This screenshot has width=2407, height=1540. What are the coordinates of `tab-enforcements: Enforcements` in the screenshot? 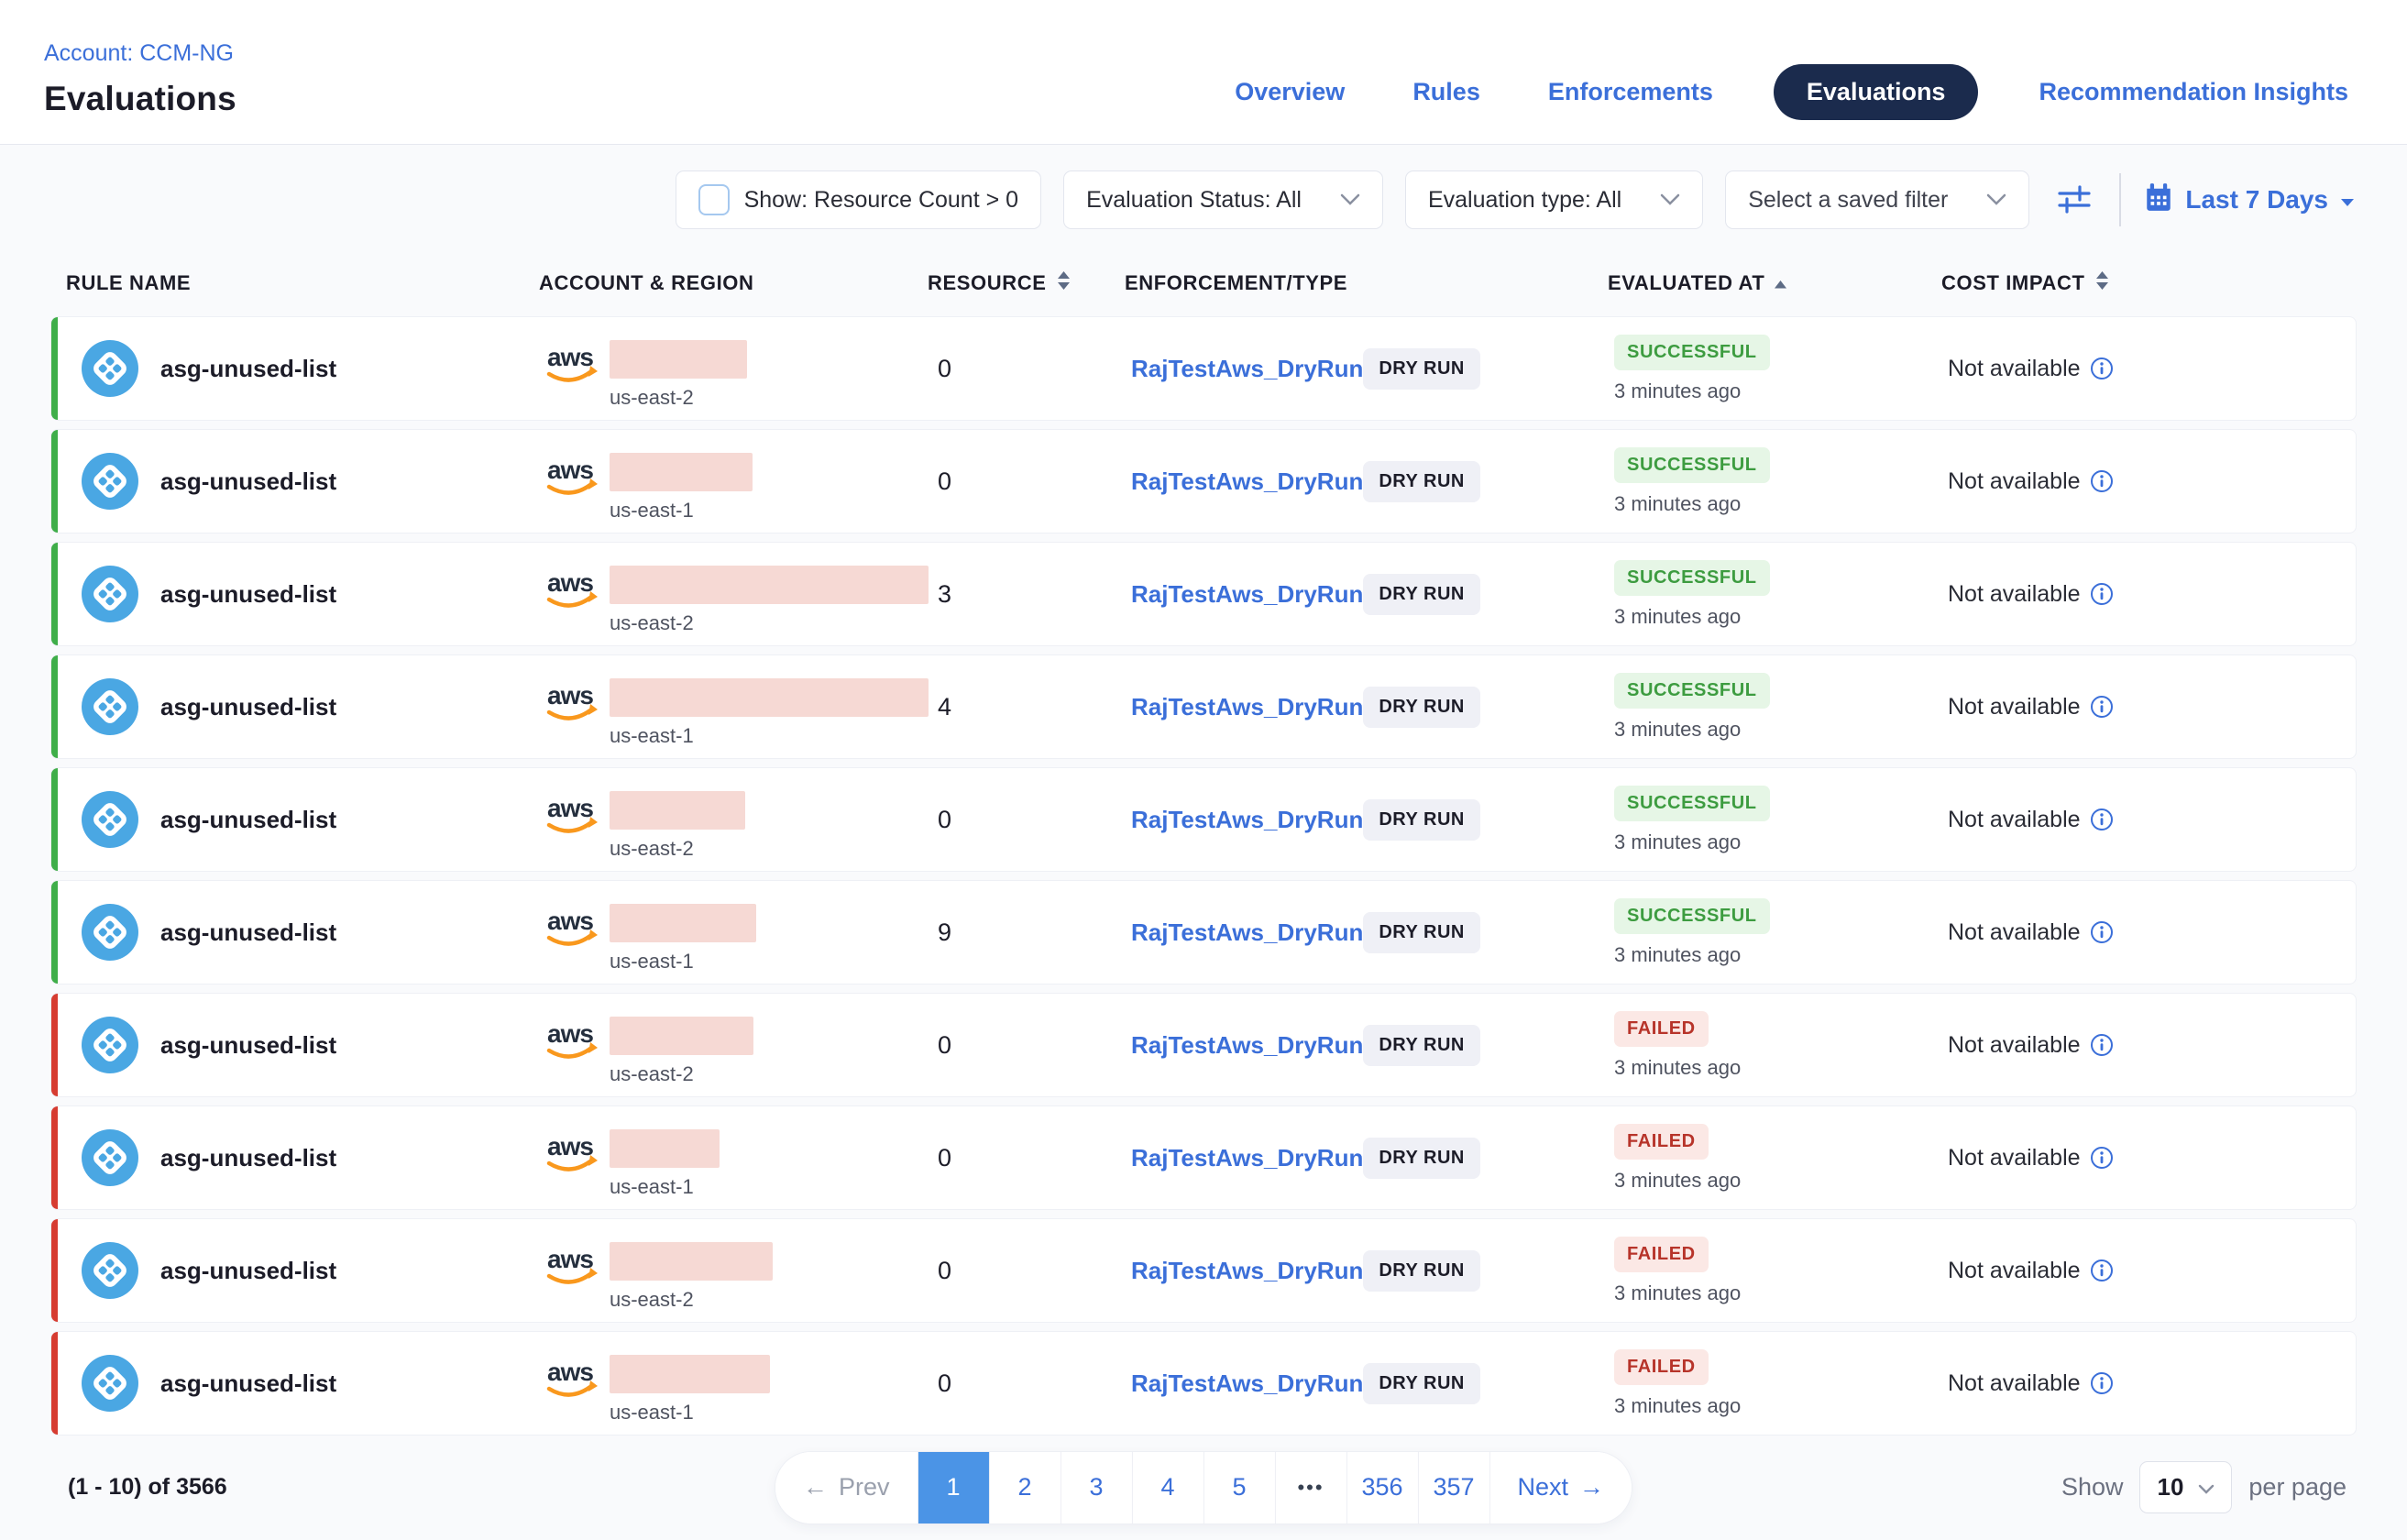 It's located at (1630, 91).